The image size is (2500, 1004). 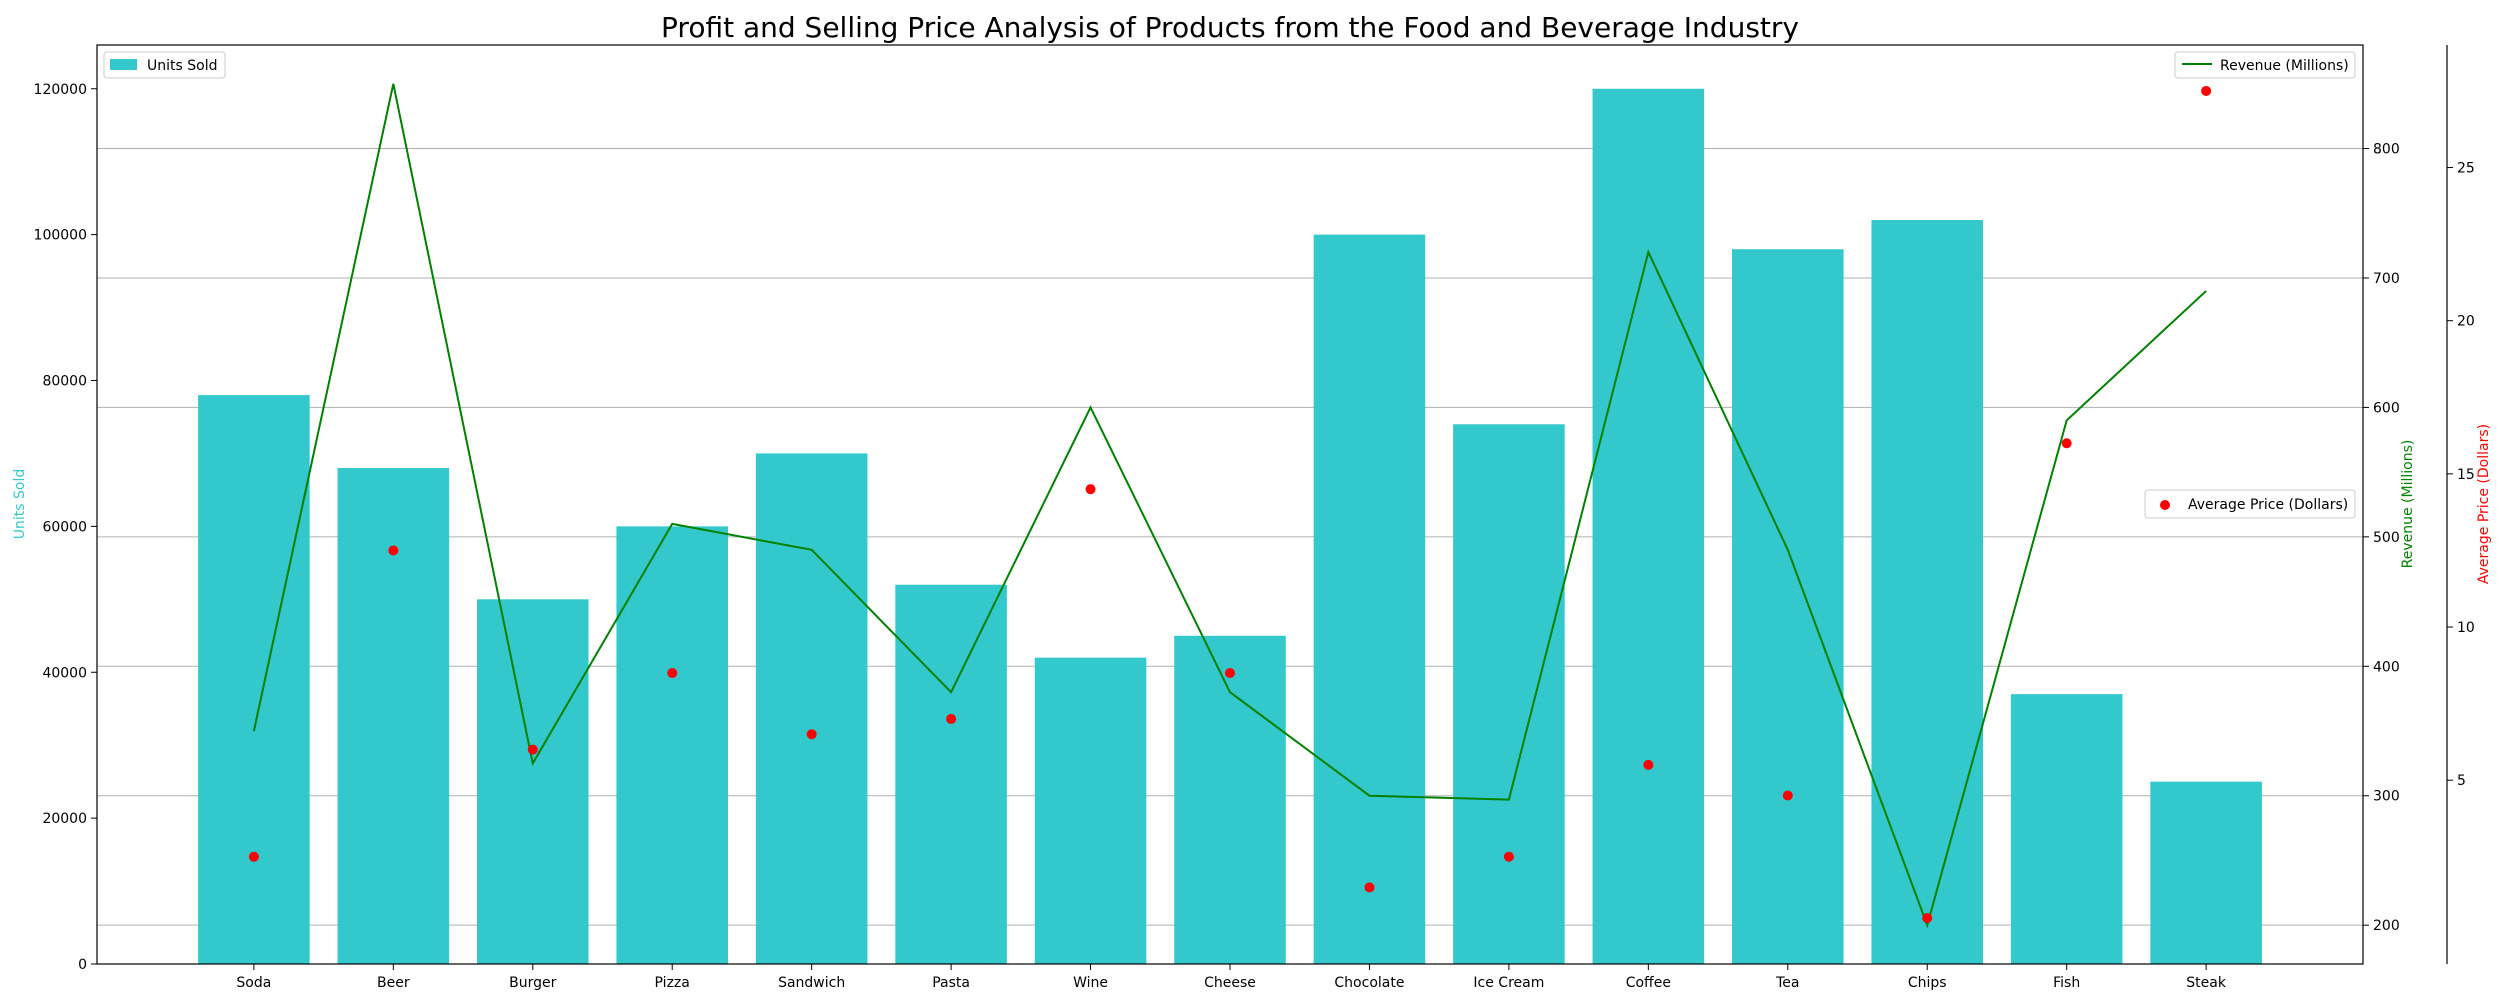 What do you see at coordinates (1090, 983) in the screenshot?
I see `x-tick-label-6: Wine` at bounding box center [1090, 983].